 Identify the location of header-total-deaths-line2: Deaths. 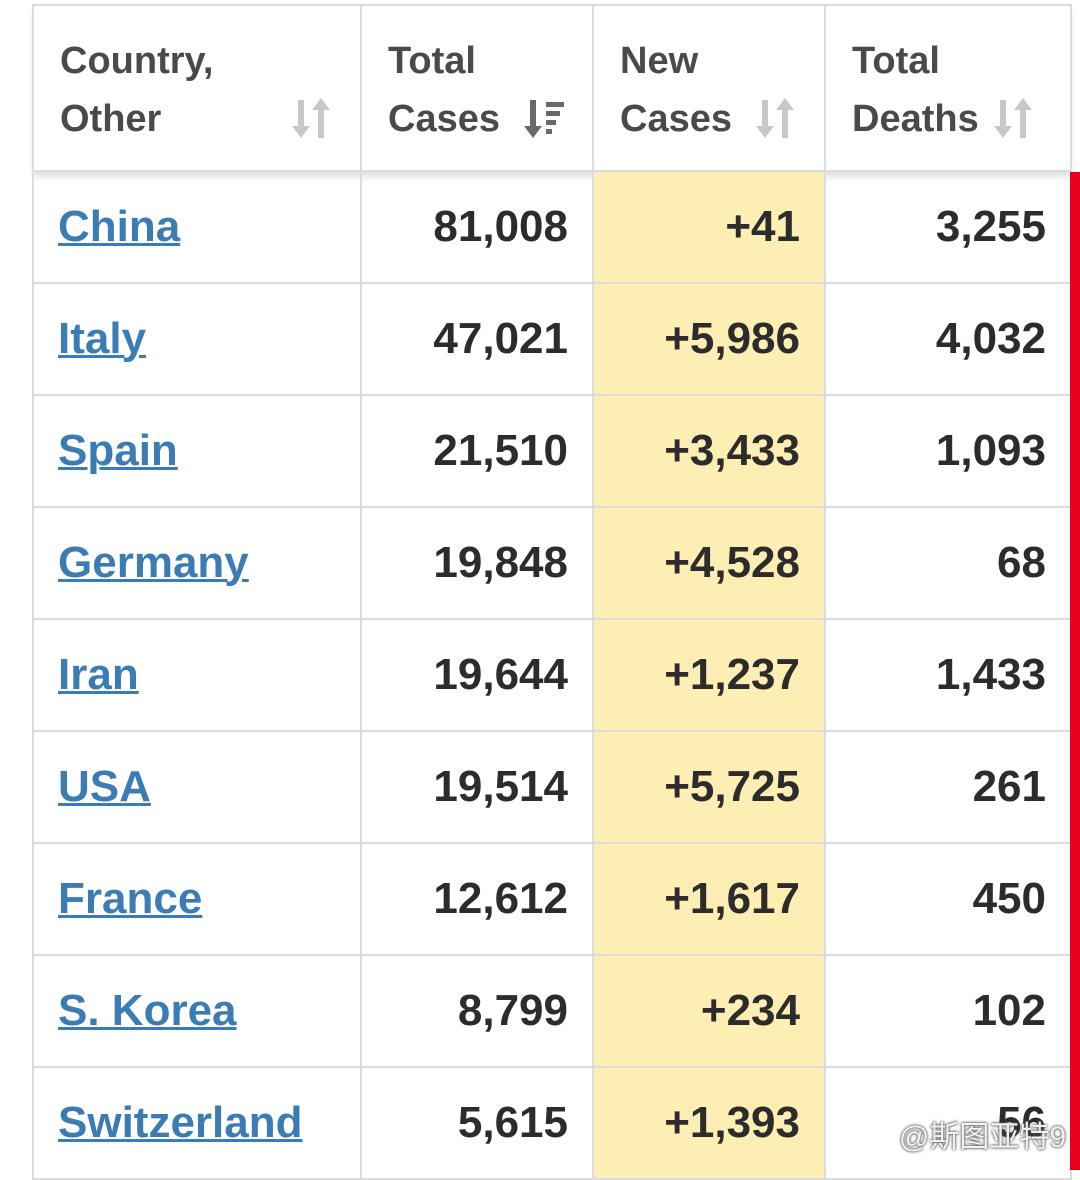
(915, 119).